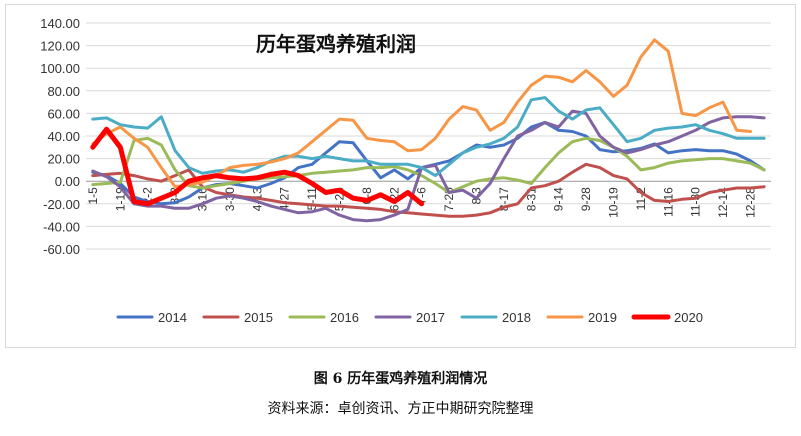 The height and width of the screenshot is (436, 801). Describe the element at coordinates (344, 317) in the screenshot. I see `legend-label-2016: 2016` at that location.